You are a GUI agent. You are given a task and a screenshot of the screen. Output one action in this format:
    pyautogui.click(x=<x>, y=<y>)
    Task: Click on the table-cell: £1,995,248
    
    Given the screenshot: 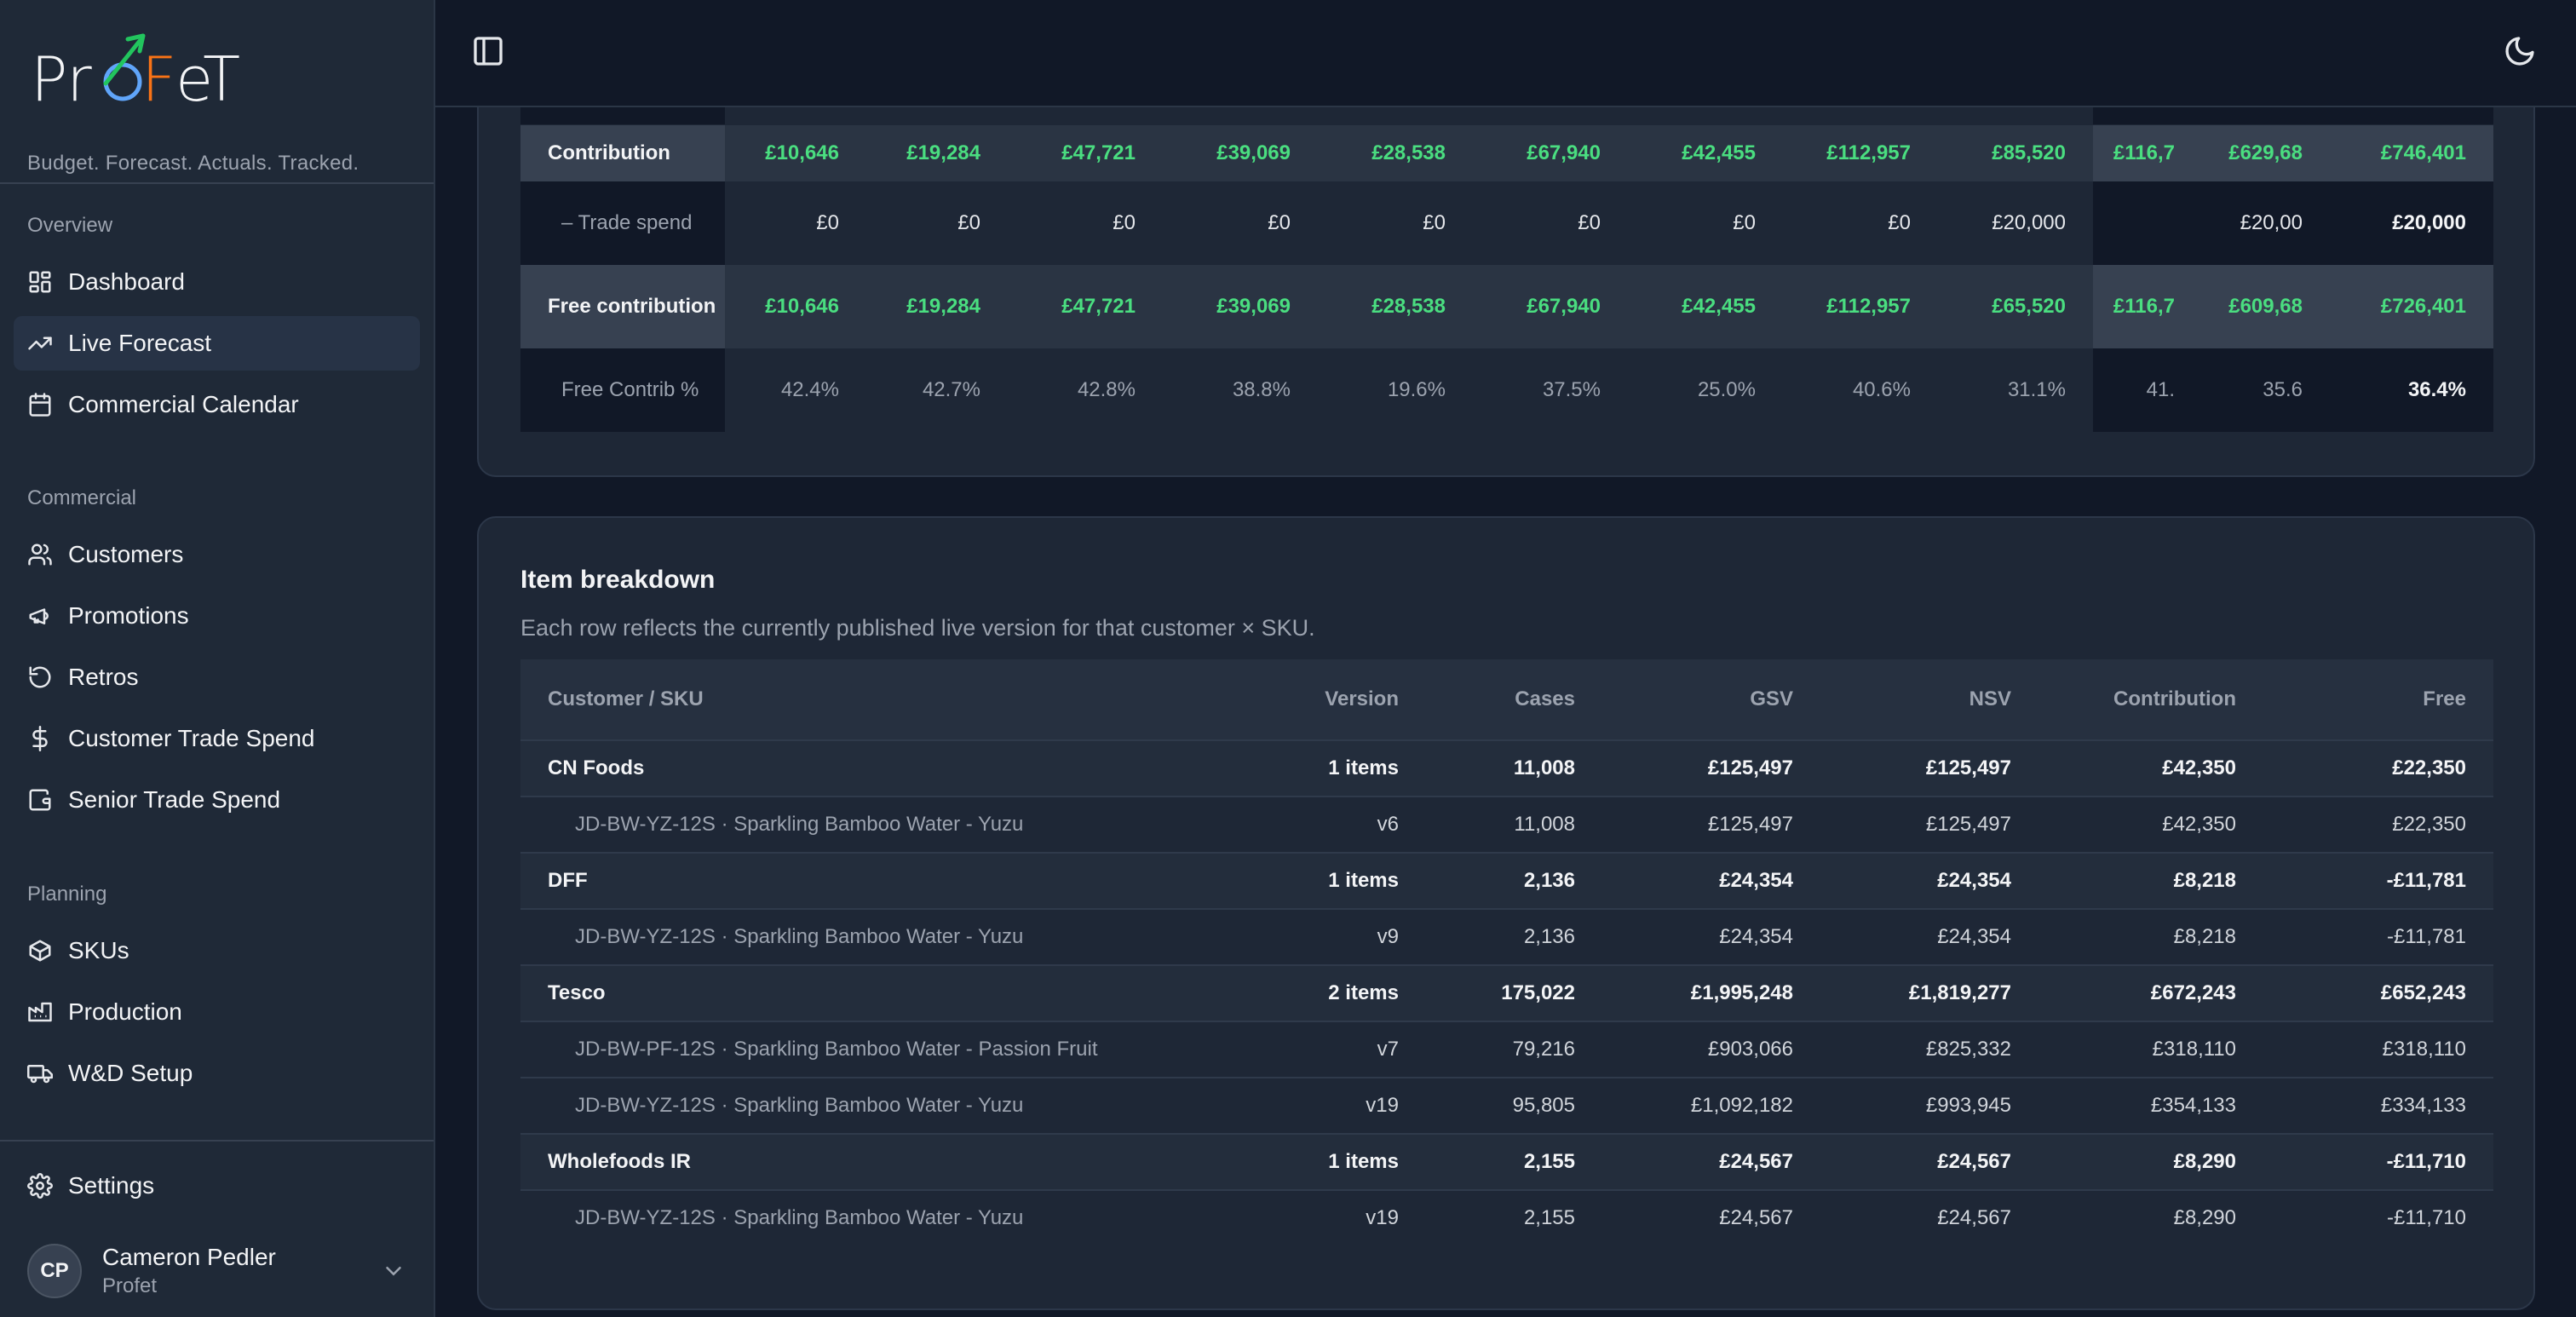 What is the action you would take?
    pyautogui.click(x=1742, y=993)
    